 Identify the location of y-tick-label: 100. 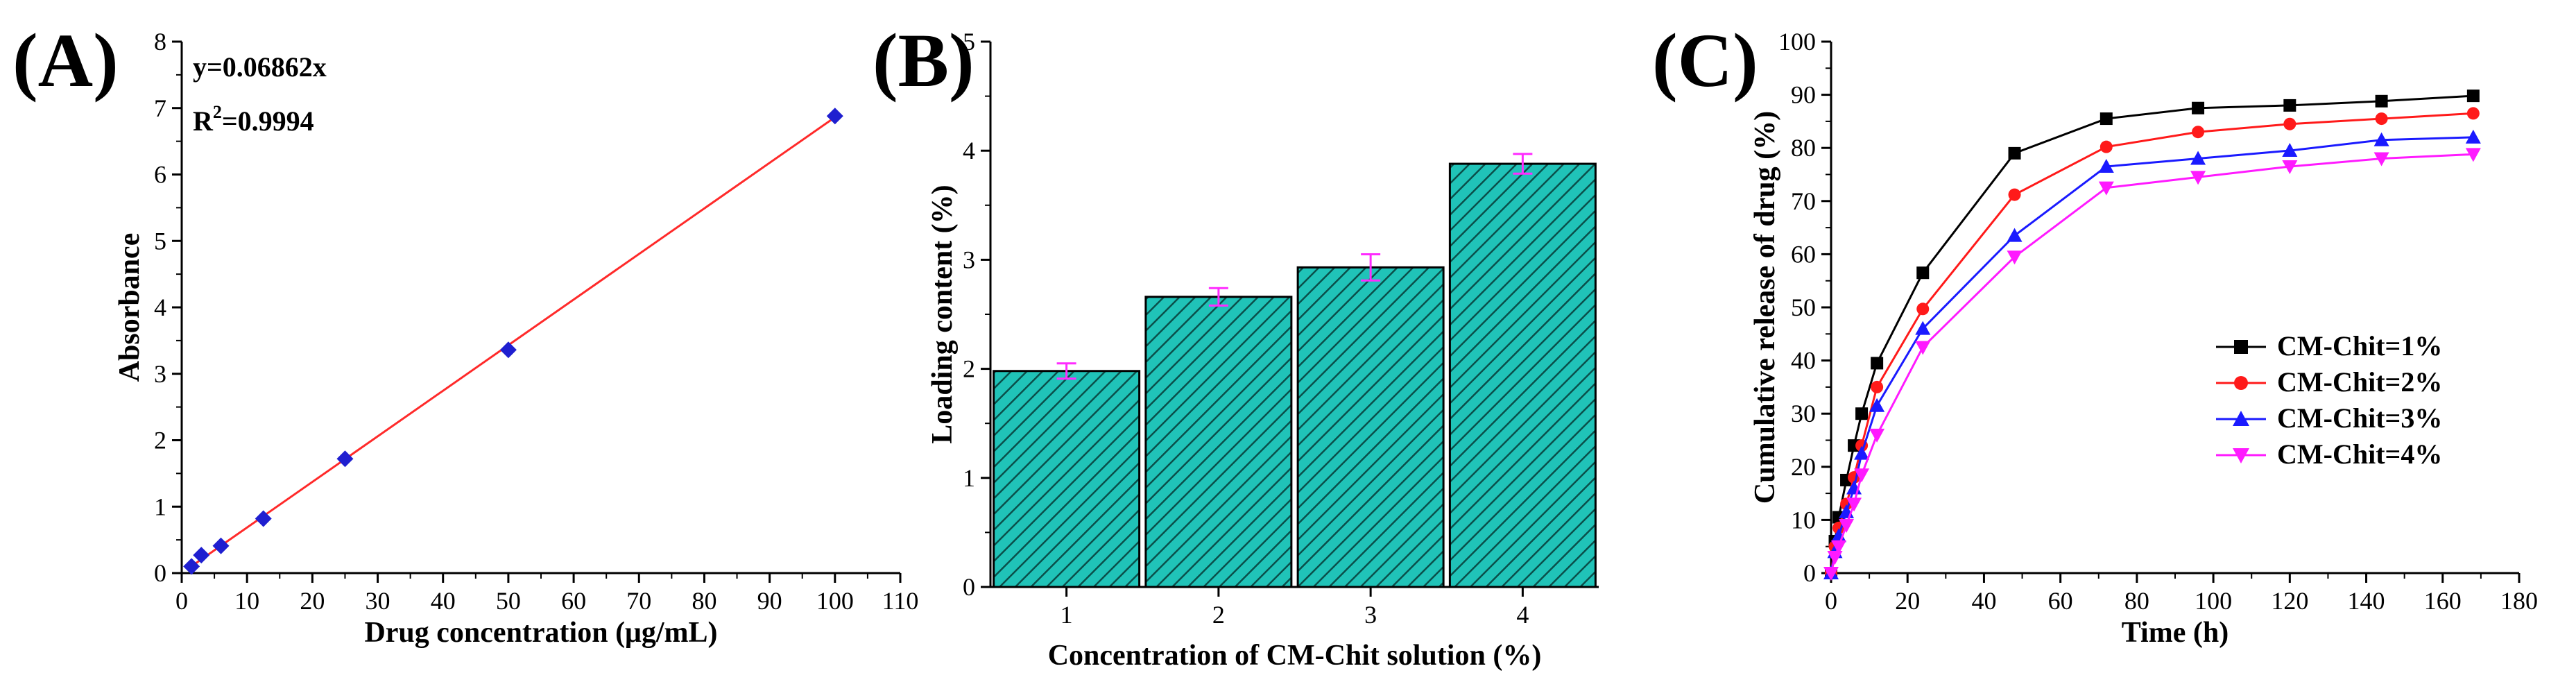
(1797, 42).